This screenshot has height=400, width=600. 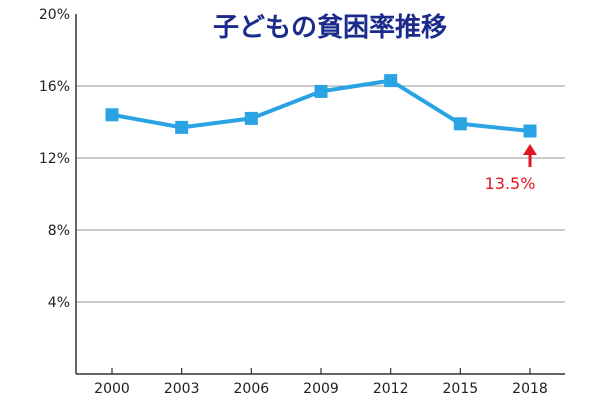 I want to click on x-tick-label: 2012, so click(x=391, y=389).